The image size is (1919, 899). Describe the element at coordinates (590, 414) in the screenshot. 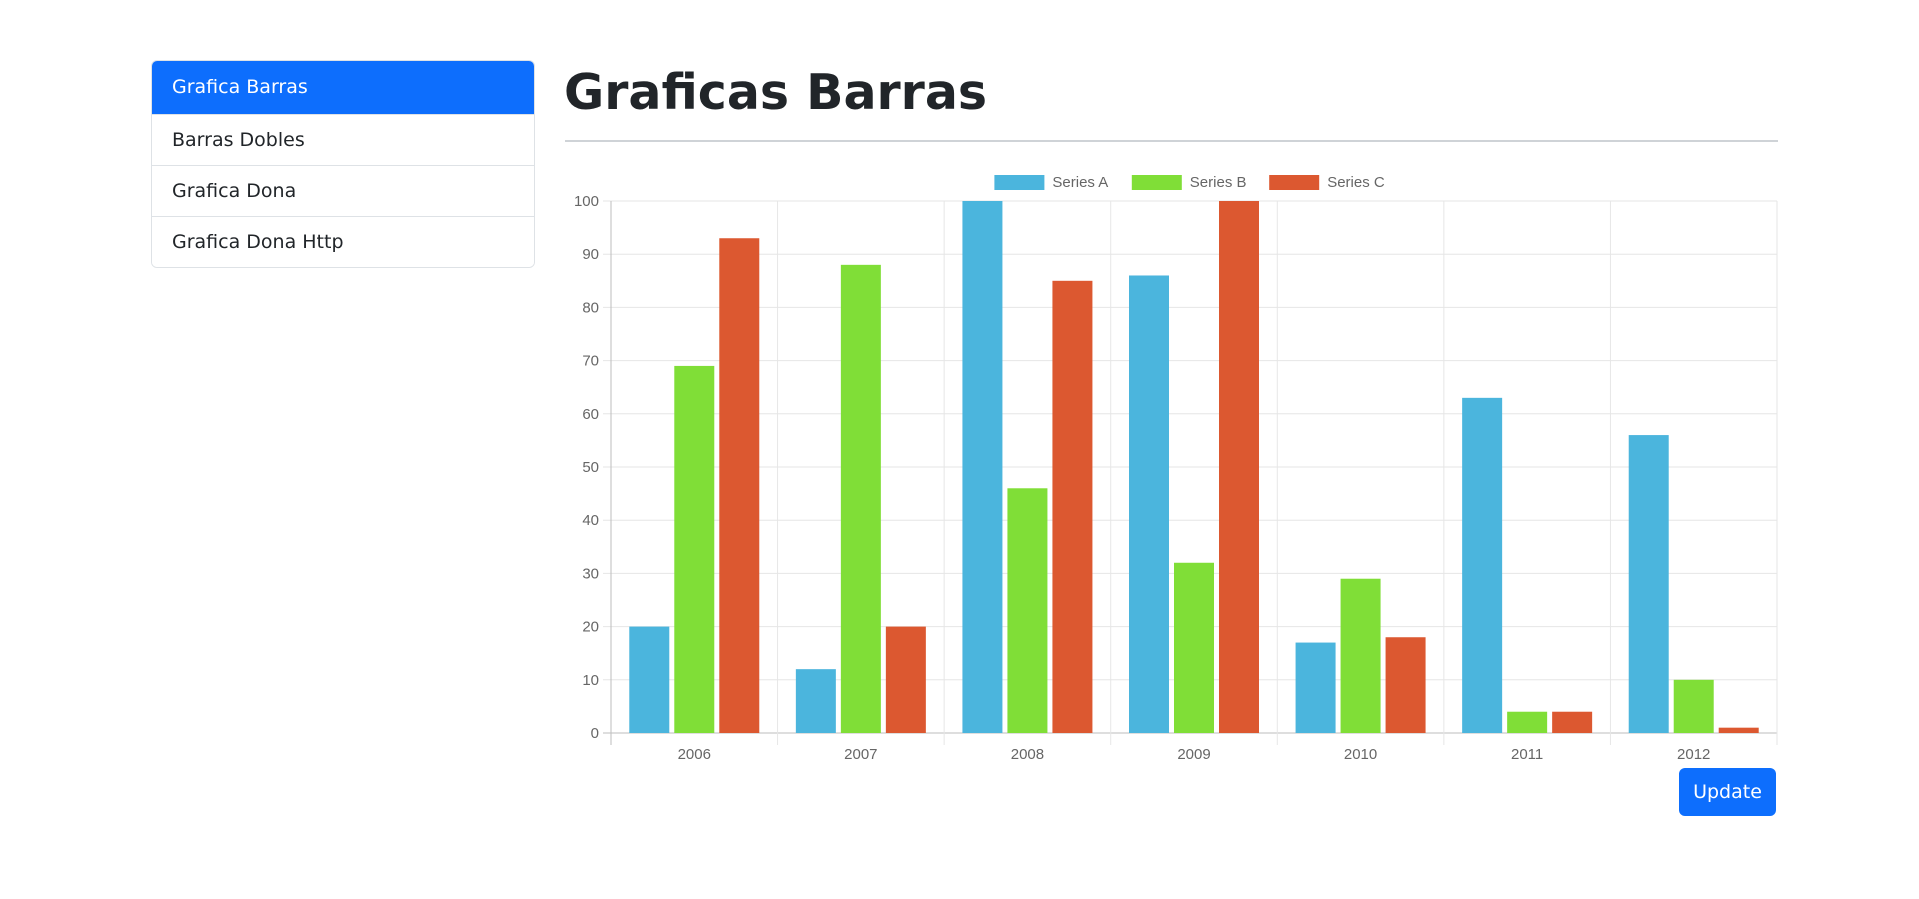

I see `y-tick-label: 60` at that location.